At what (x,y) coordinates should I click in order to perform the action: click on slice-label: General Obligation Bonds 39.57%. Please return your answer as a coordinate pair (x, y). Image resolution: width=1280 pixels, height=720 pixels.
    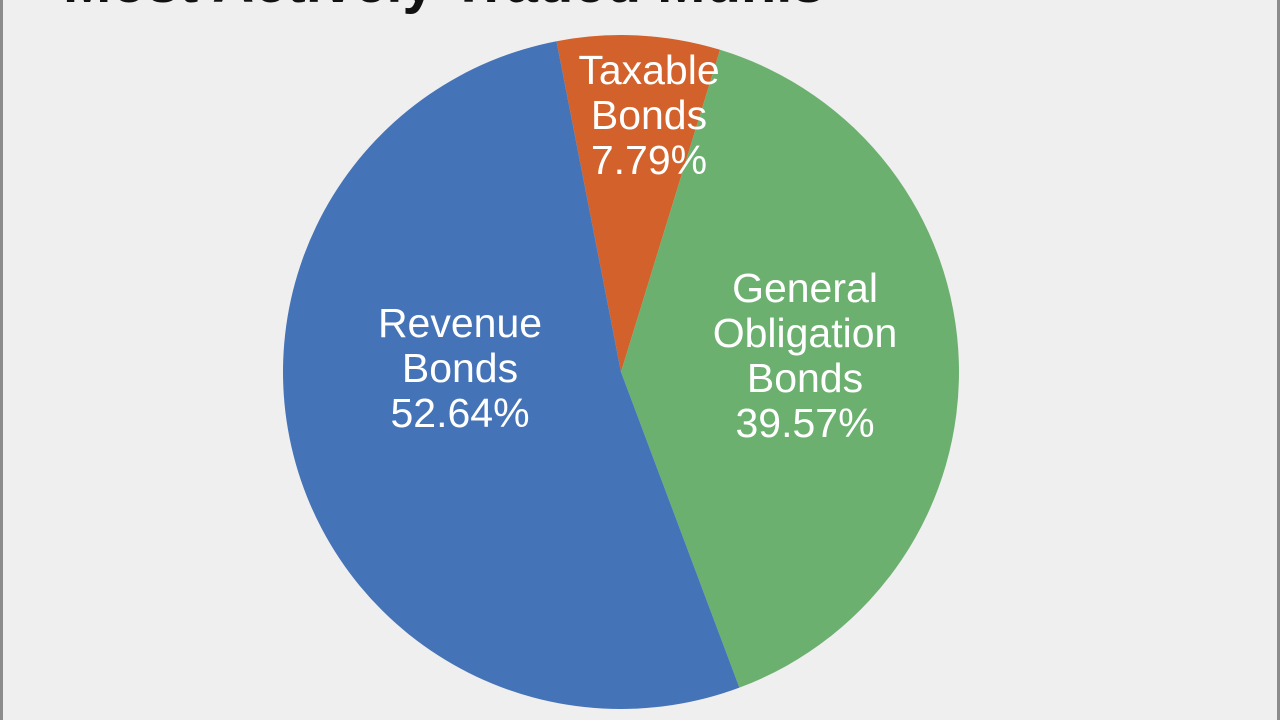
    Looking at the image, I should click on (805, 355).